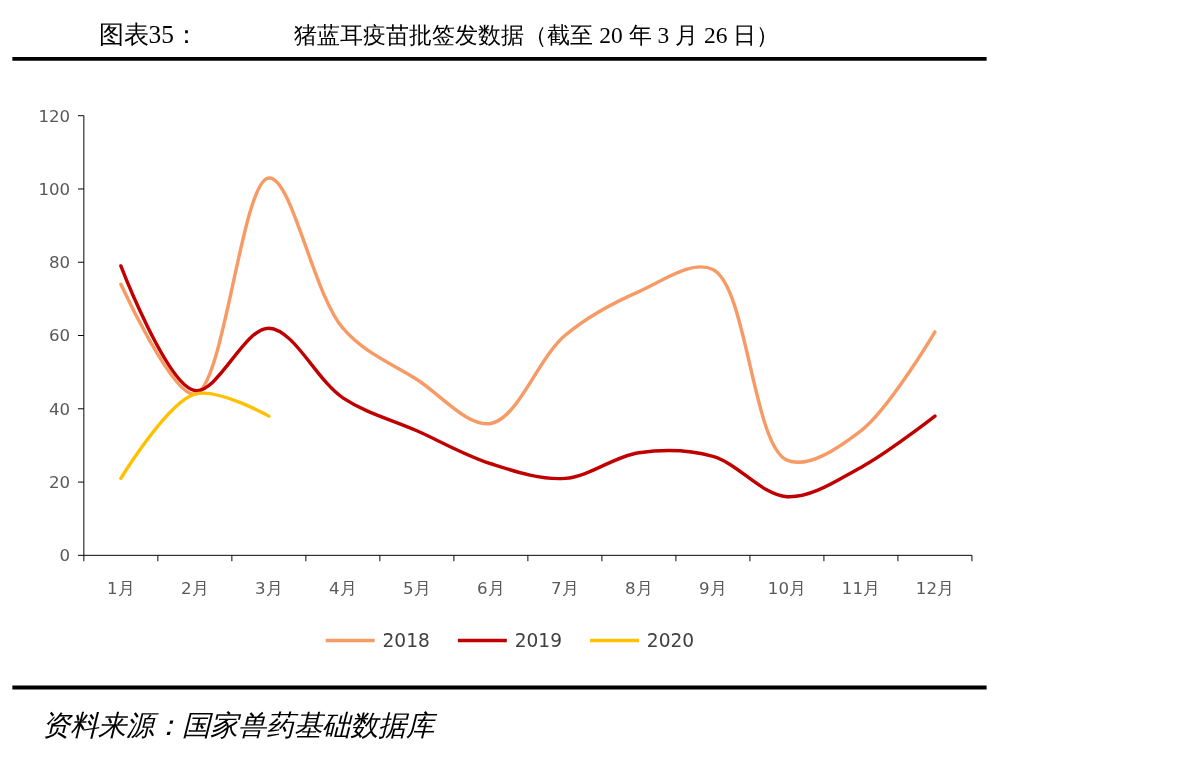  What do you see at coordinates (860, 588) in the screenshot?
I see `x-tick-label: 11月` at bounding box center [860, 588].